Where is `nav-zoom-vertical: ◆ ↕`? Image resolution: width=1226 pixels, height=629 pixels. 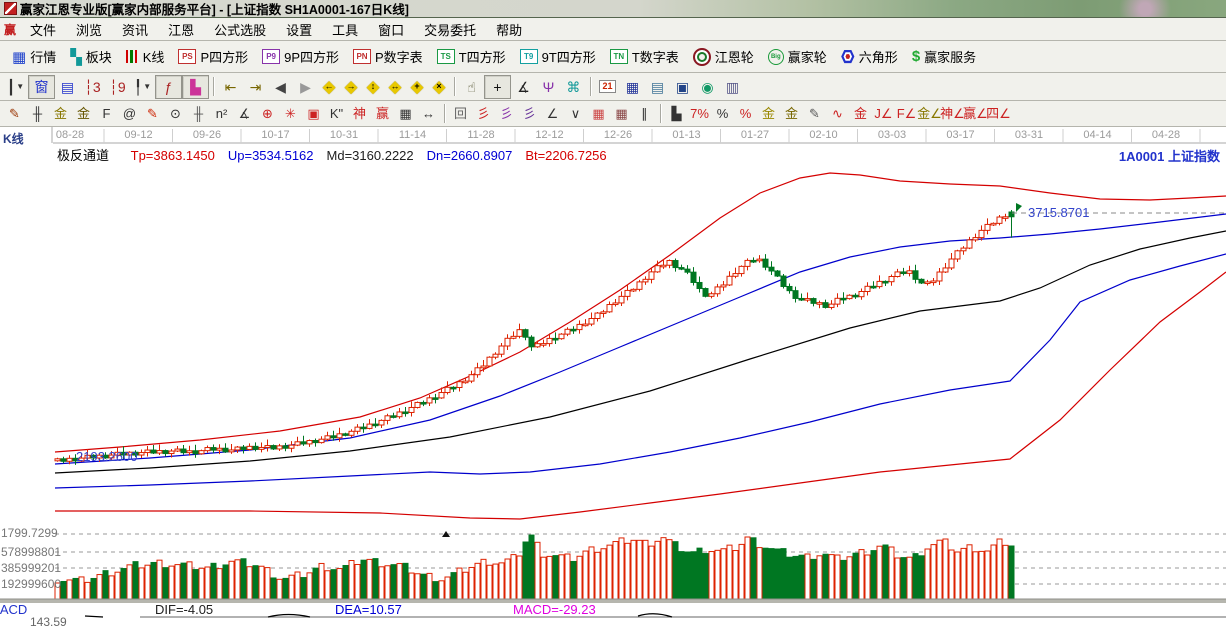 nav-zoom-vertical: ◆ ↕ is located at coordinates (373, 87).